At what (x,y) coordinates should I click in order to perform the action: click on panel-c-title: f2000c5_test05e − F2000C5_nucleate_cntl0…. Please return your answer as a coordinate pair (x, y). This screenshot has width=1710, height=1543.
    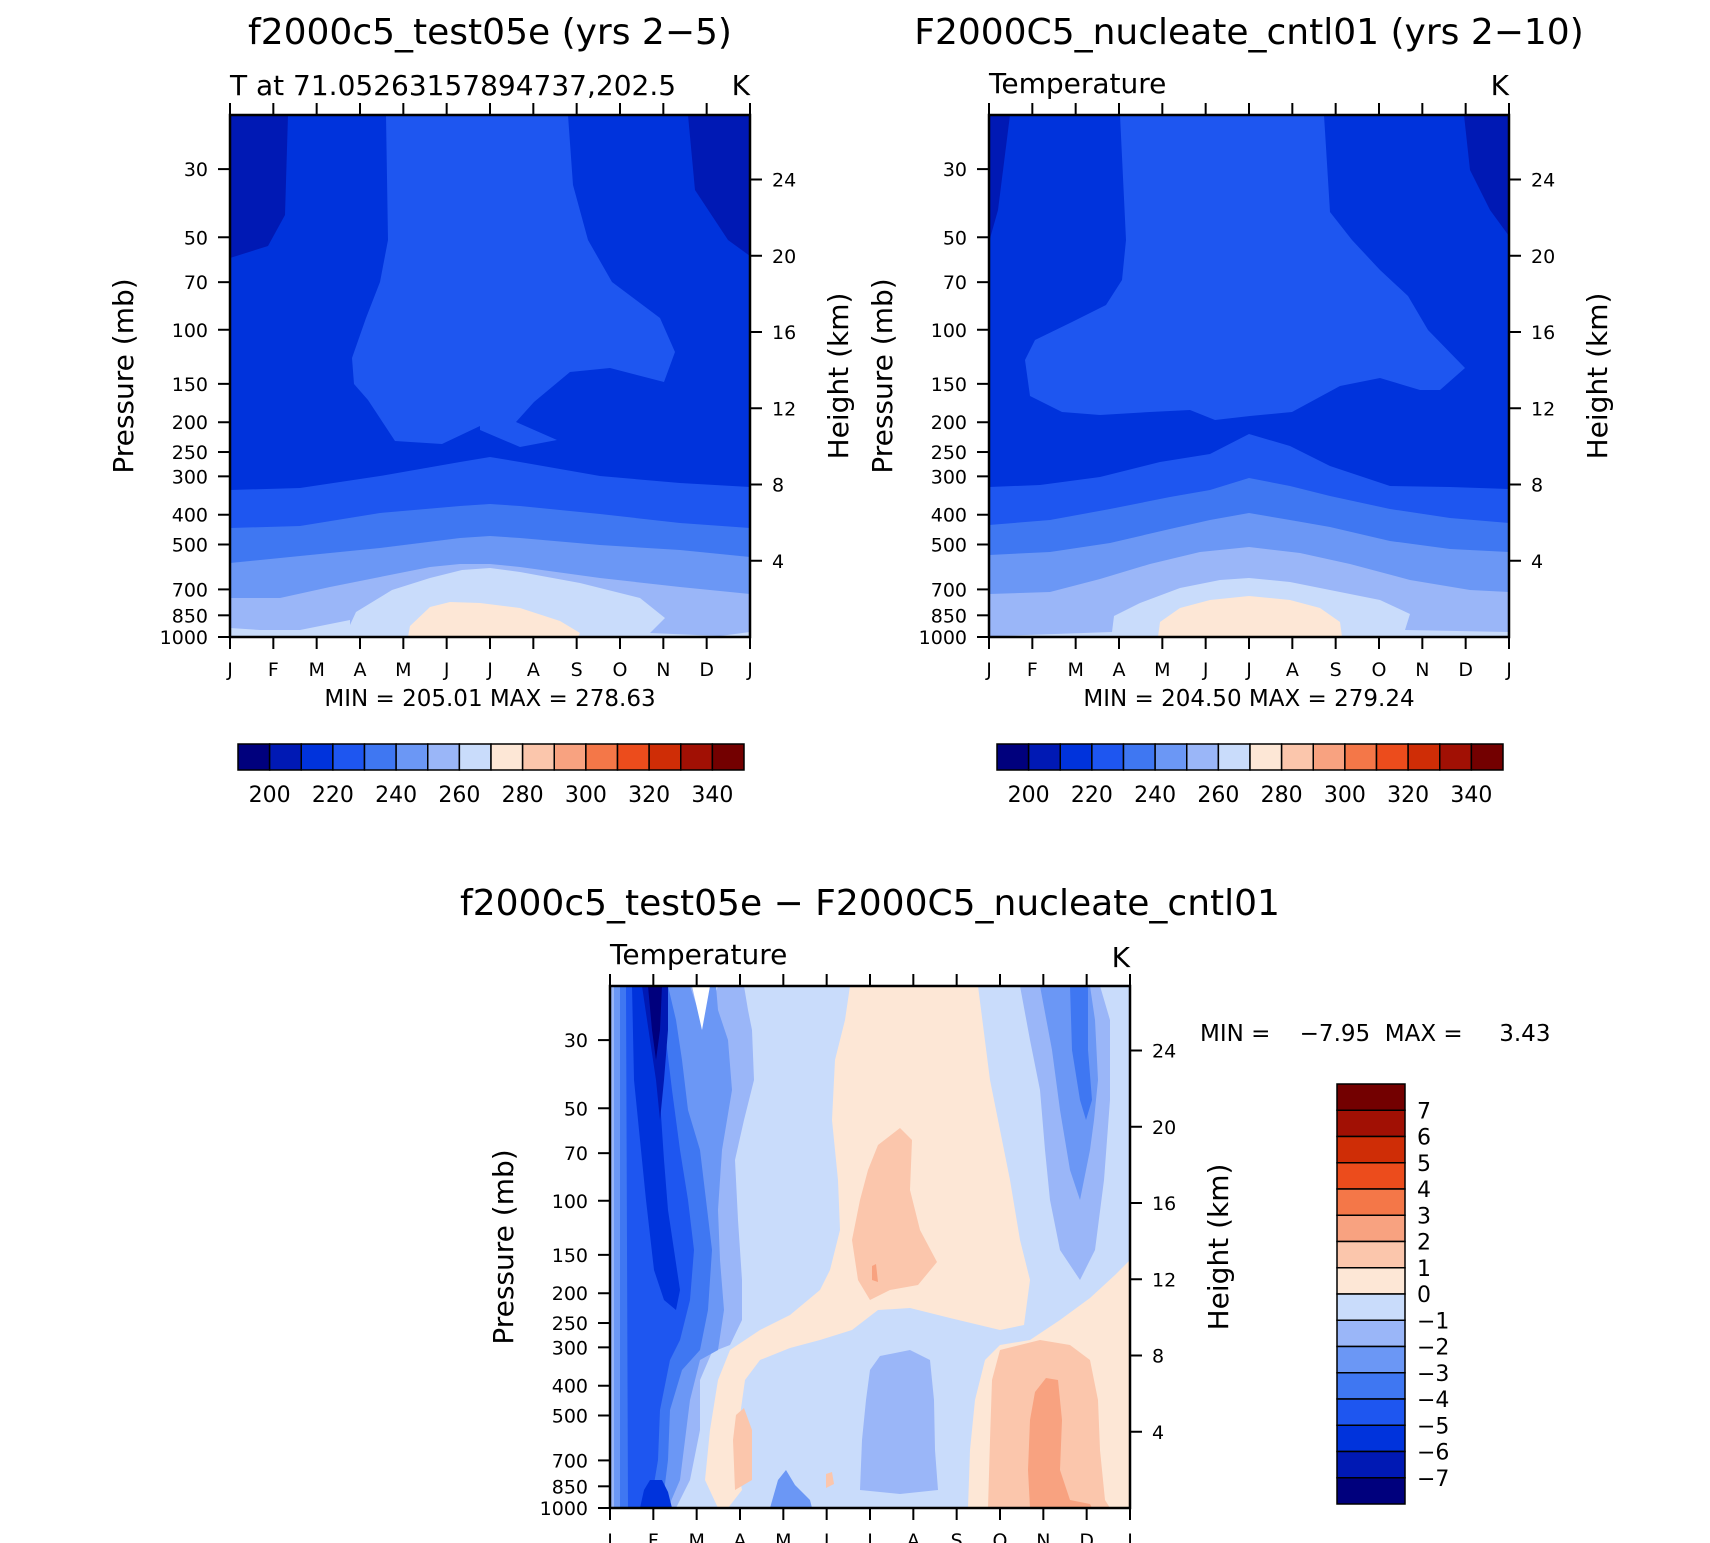
    Looking at the image, I should click on (870, 903).